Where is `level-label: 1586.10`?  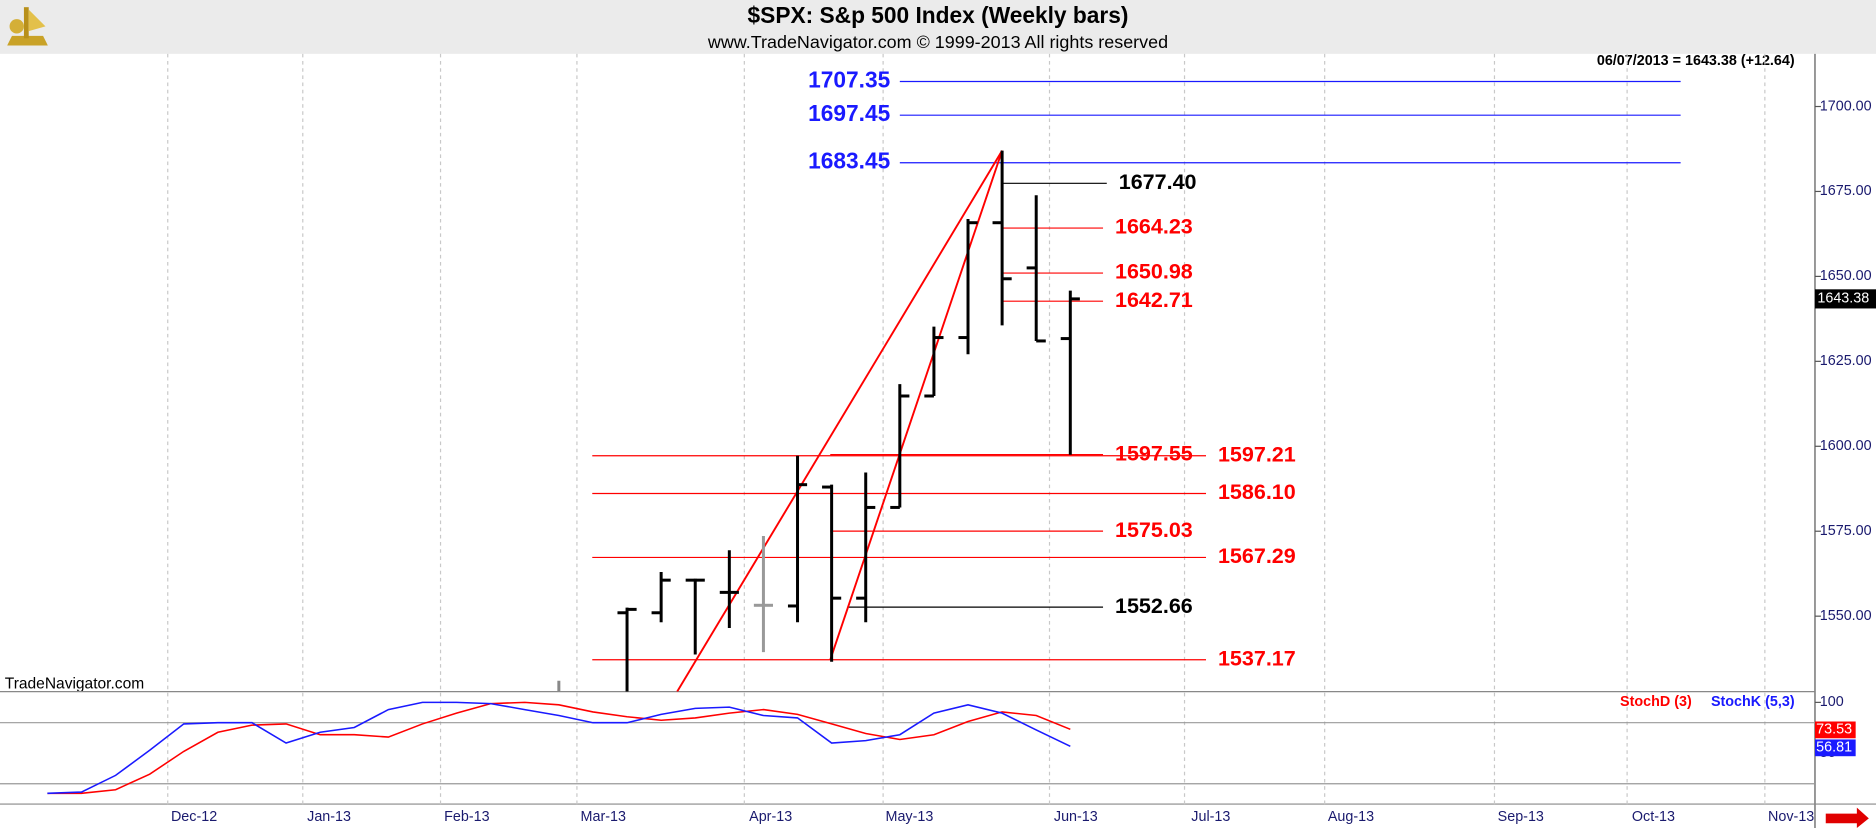 level-label: 1586.10 is located at coordinates (1257, 492).